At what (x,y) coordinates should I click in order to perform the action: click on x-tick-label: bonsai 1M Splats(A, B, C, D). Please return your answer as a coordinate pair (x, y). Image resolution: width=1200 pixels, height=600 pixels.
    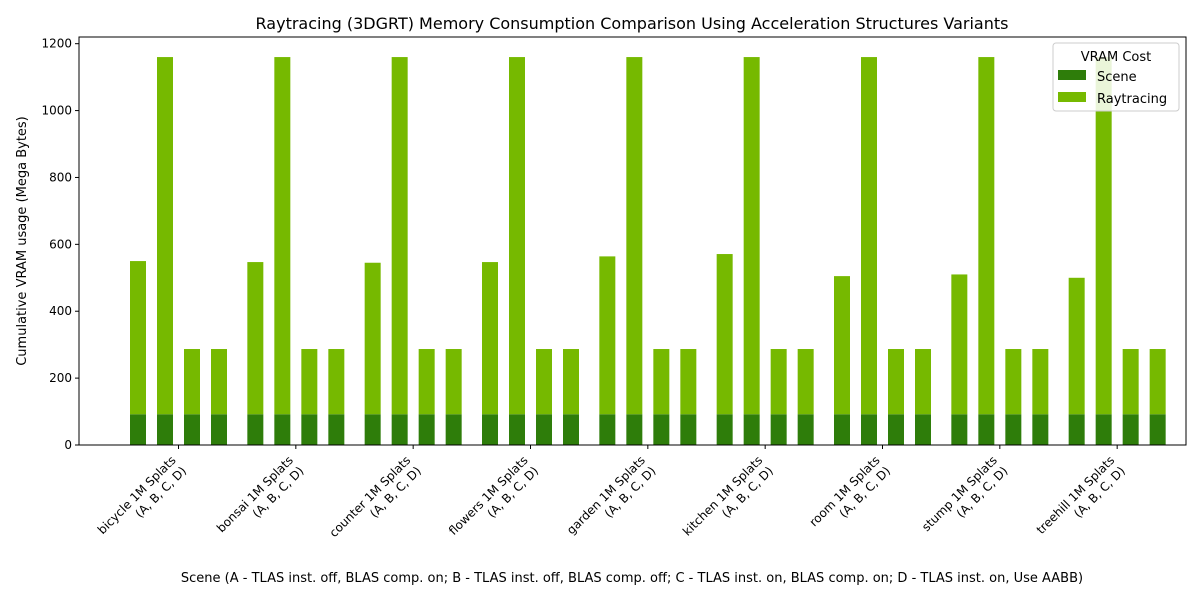
    Looking at the image, I should click on (260, 499).